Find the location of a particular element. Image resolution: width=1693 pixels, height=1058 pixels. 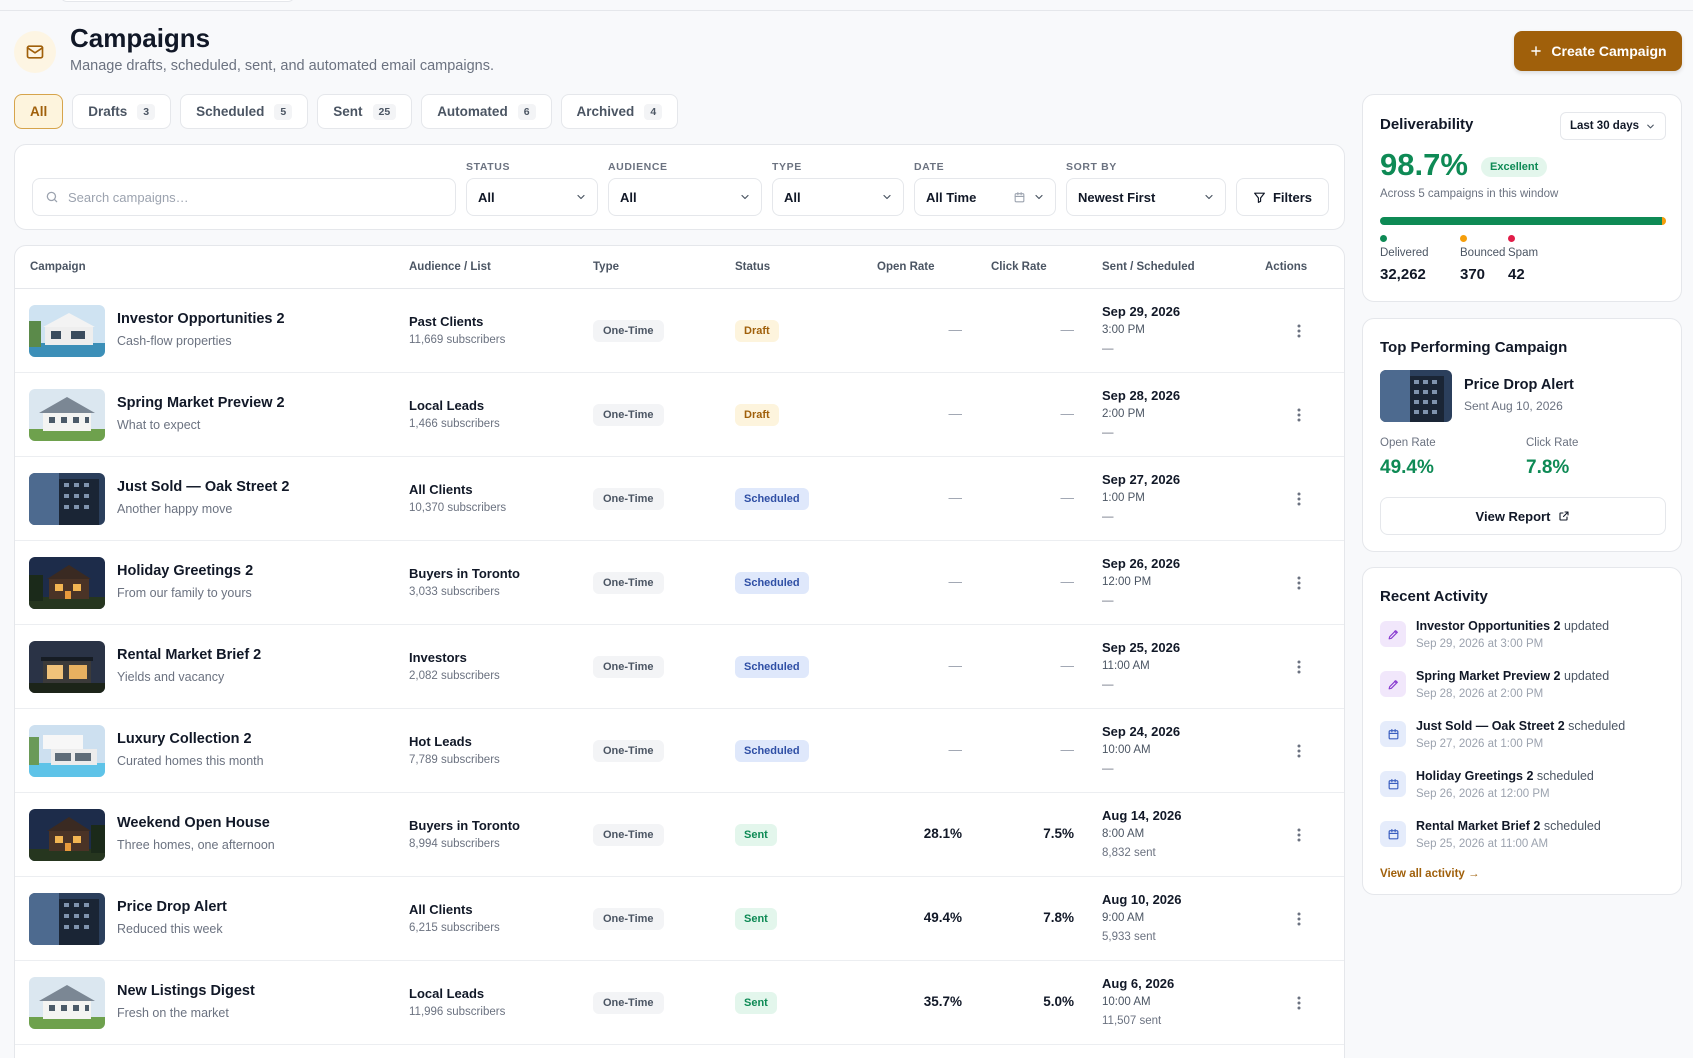

top-click-rate-value: 7.8% is located at coordinates (1548, 467).